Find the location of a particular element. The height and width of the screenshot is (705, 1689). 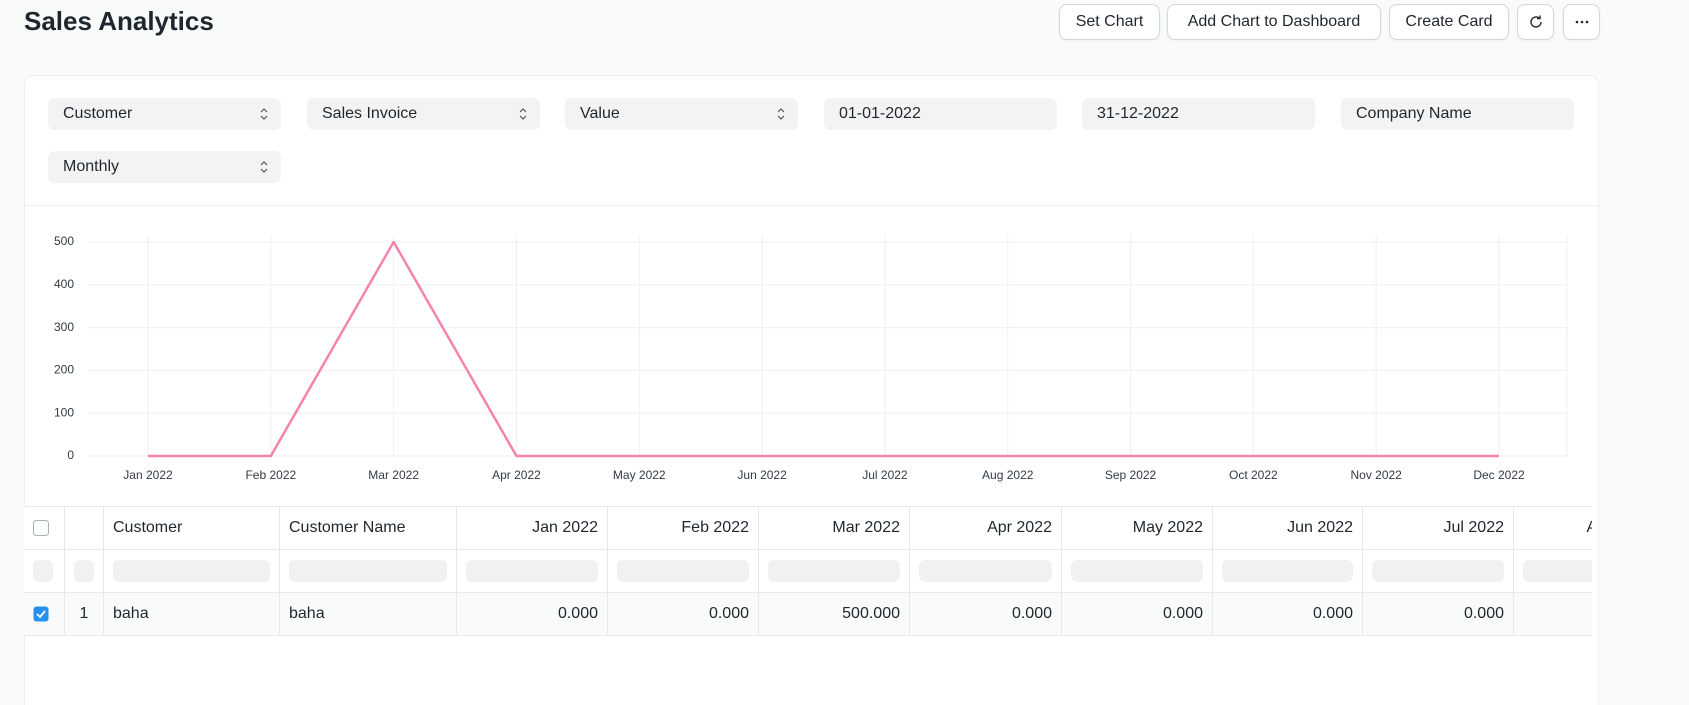

filter-text: 01-01-2022 is located at coordinates (880, 113).